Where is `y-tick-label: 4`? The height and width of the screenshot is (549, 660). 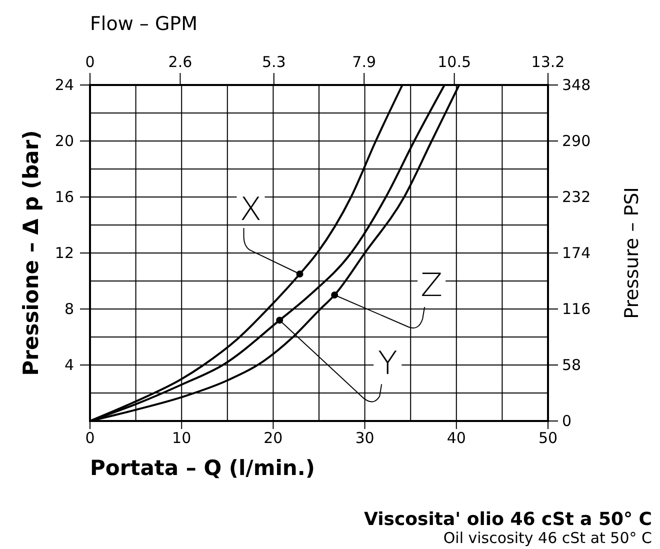 y-tick-label: 4 is located at coordinates (69, 365).